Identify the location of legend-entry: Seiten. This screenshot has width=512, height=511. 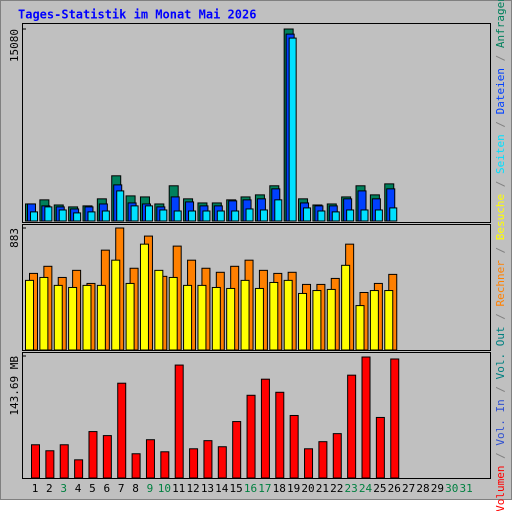
(500, 164).